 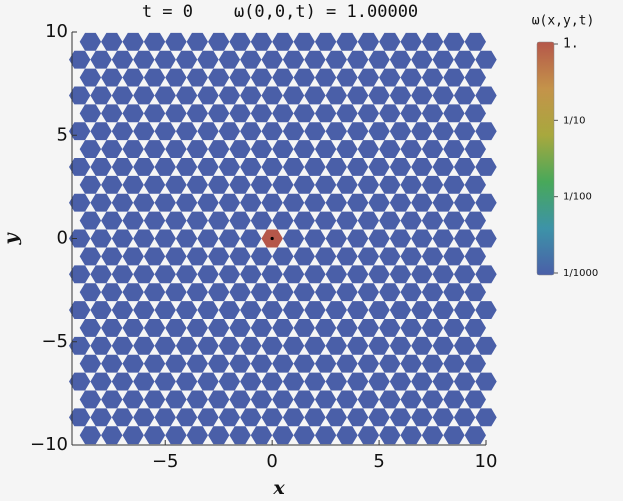 I want to click on colorbar-tick-label: 1/1000, so click(x=580, y=273).